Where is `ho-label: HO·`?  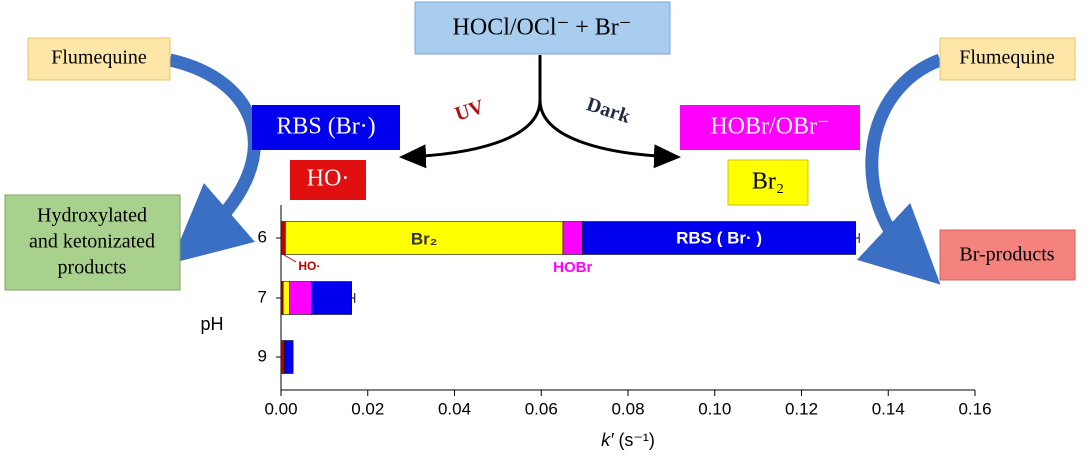 ho-label: HO· is located at coordinates (328, 179).